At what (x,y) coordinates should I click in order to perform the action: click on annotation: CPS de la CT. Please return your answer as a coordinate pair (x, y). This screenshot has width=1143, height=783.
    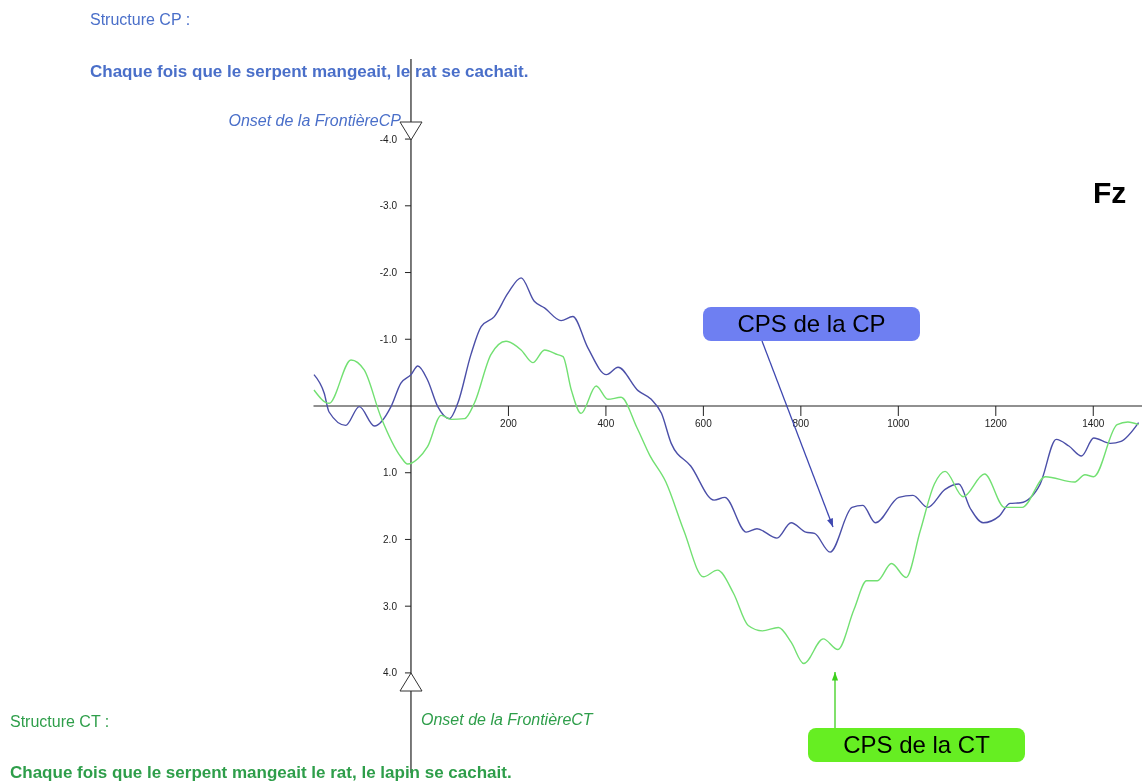
    Looking at the image, I should click on (917, 744).